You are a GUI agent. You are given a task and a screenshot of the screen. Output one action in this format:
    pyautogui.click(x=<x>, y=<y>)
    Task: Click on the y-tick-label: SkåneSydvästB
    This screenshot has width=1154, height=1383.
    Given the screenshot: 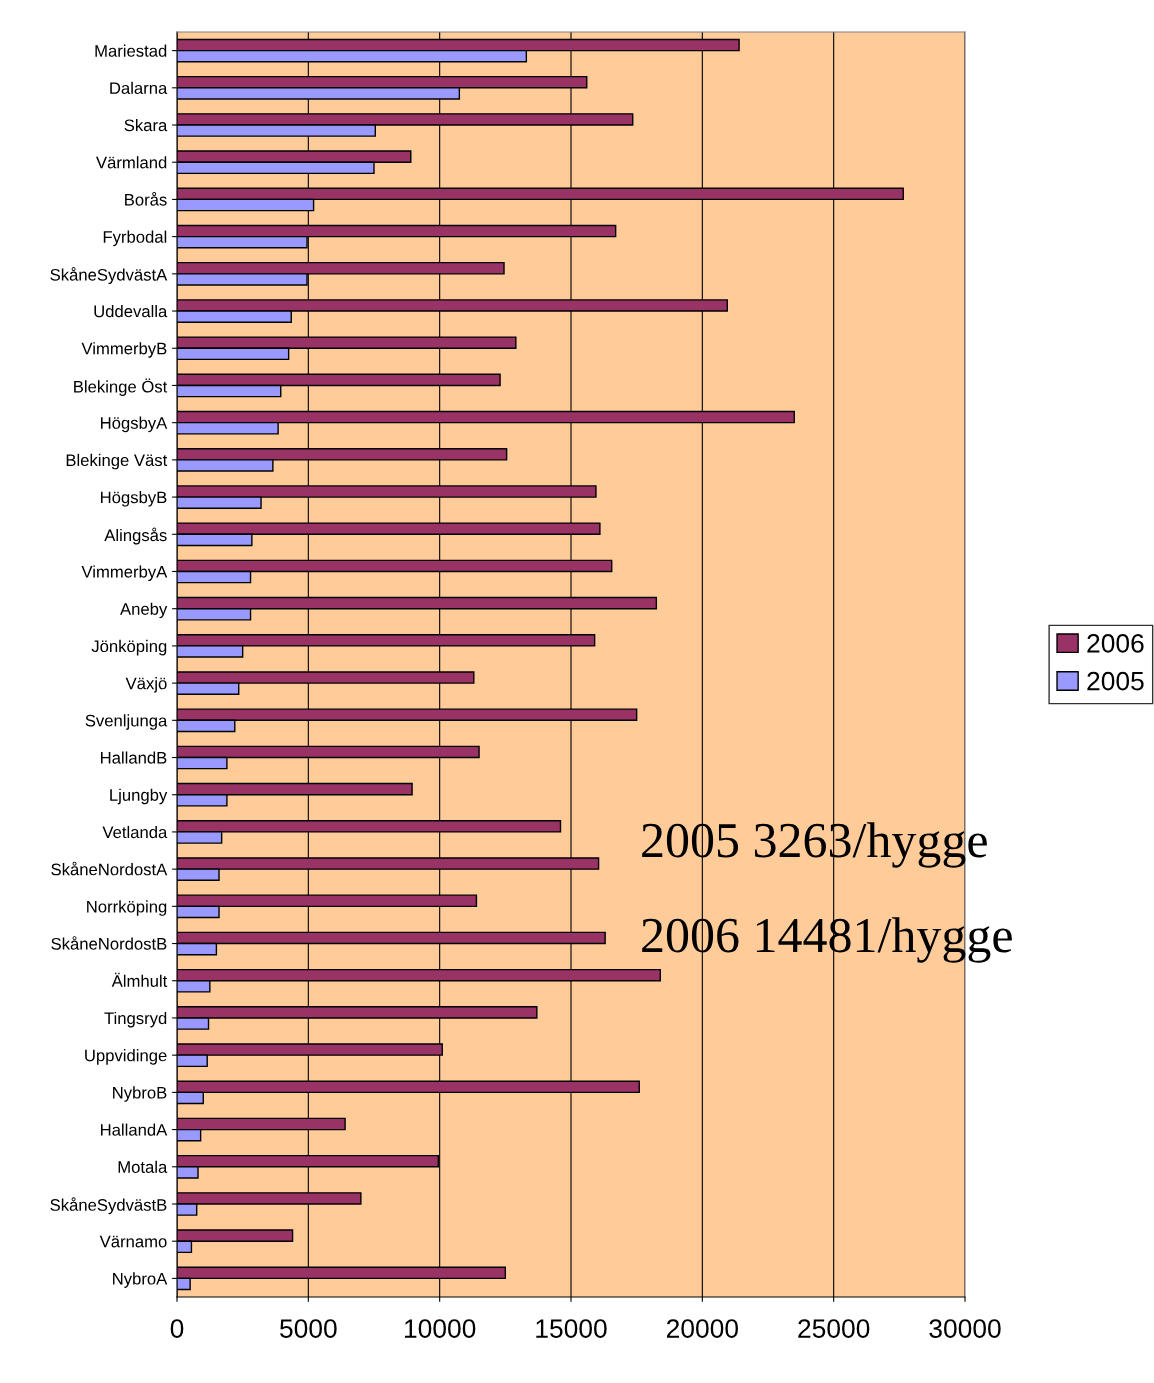 What is the action you would take?
    pyautogui.click(x=108, y=1206)
    